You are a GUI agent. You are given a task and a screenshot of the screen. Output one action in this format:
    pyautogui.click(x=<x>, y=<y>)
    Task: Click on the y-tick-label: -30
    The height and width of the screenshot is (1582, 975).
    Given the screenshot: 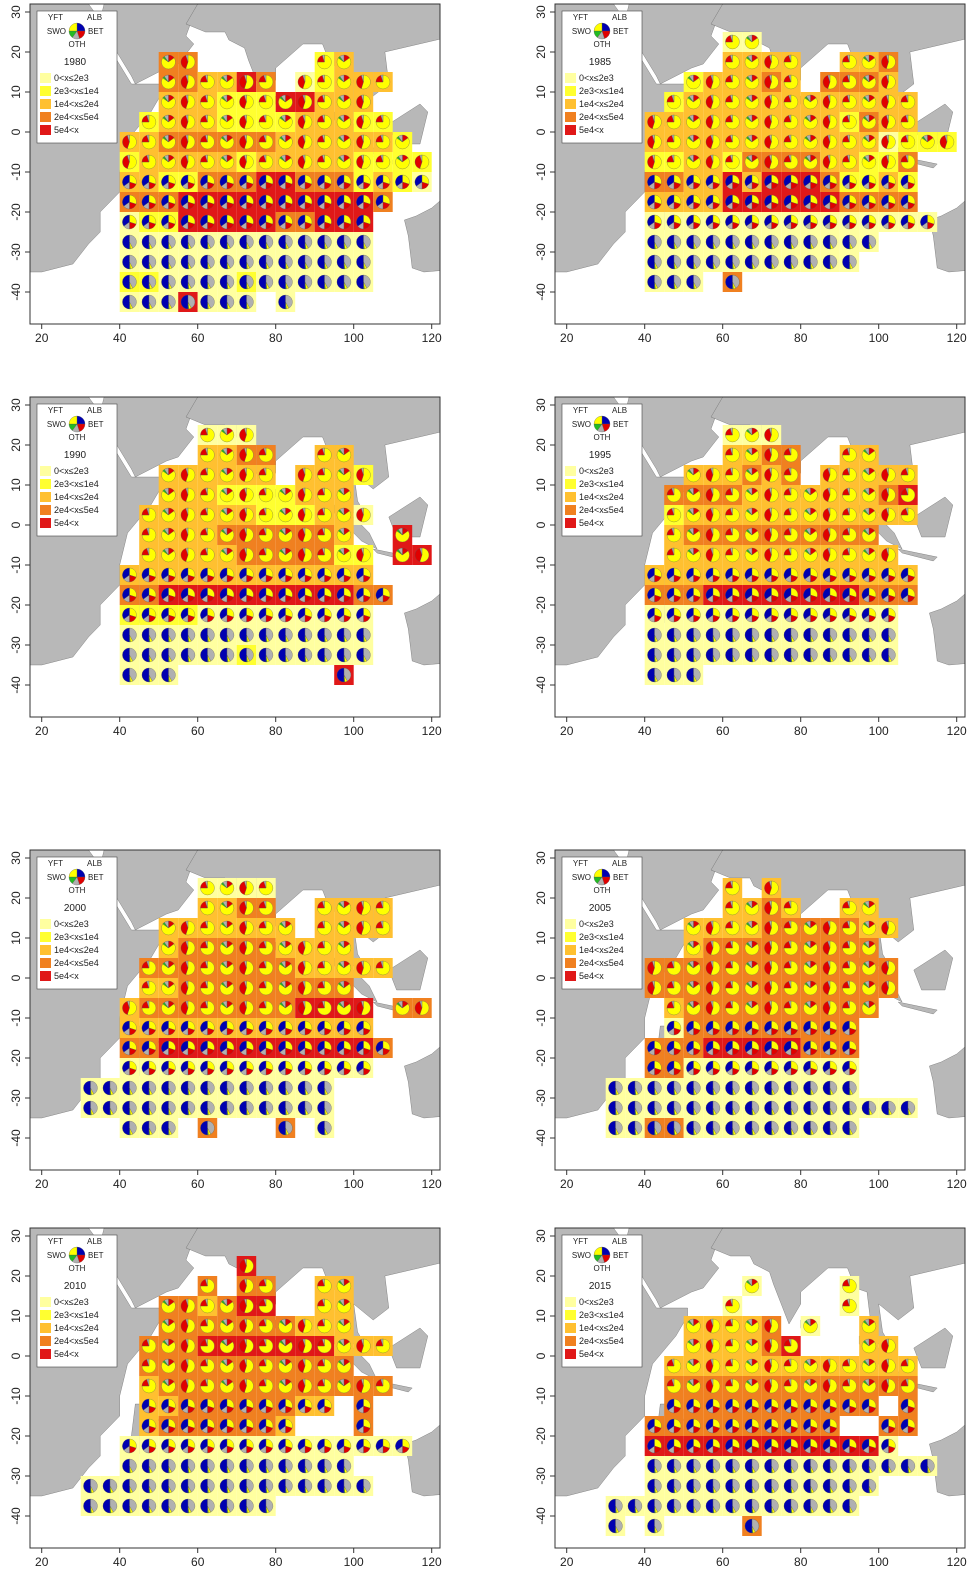 What is the action you would take?
    pyautogui.click(x=541, y=645)
    